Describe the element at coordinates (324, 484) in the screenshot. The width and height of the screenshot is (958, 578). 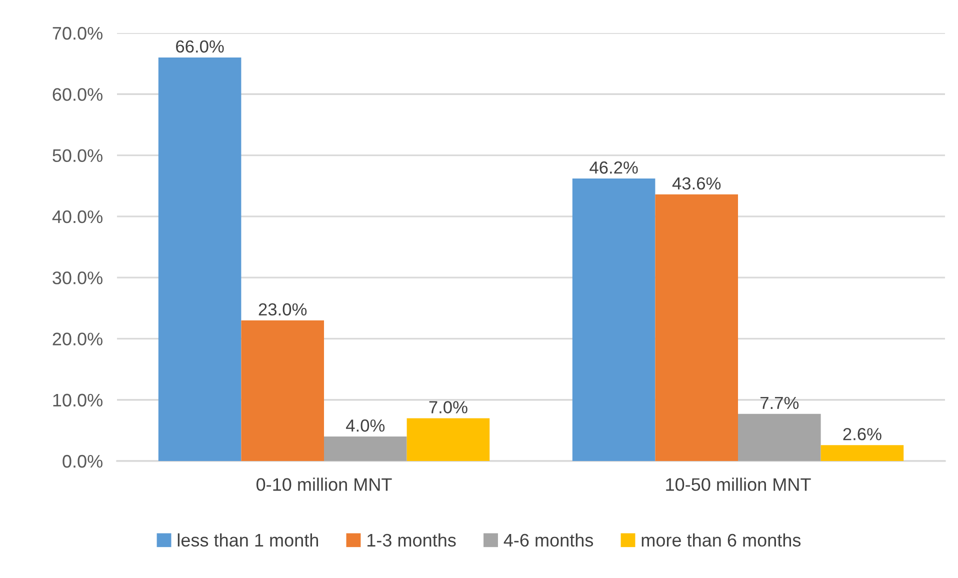
I see `x-tick-label: 0-10 million MNT` at that location.